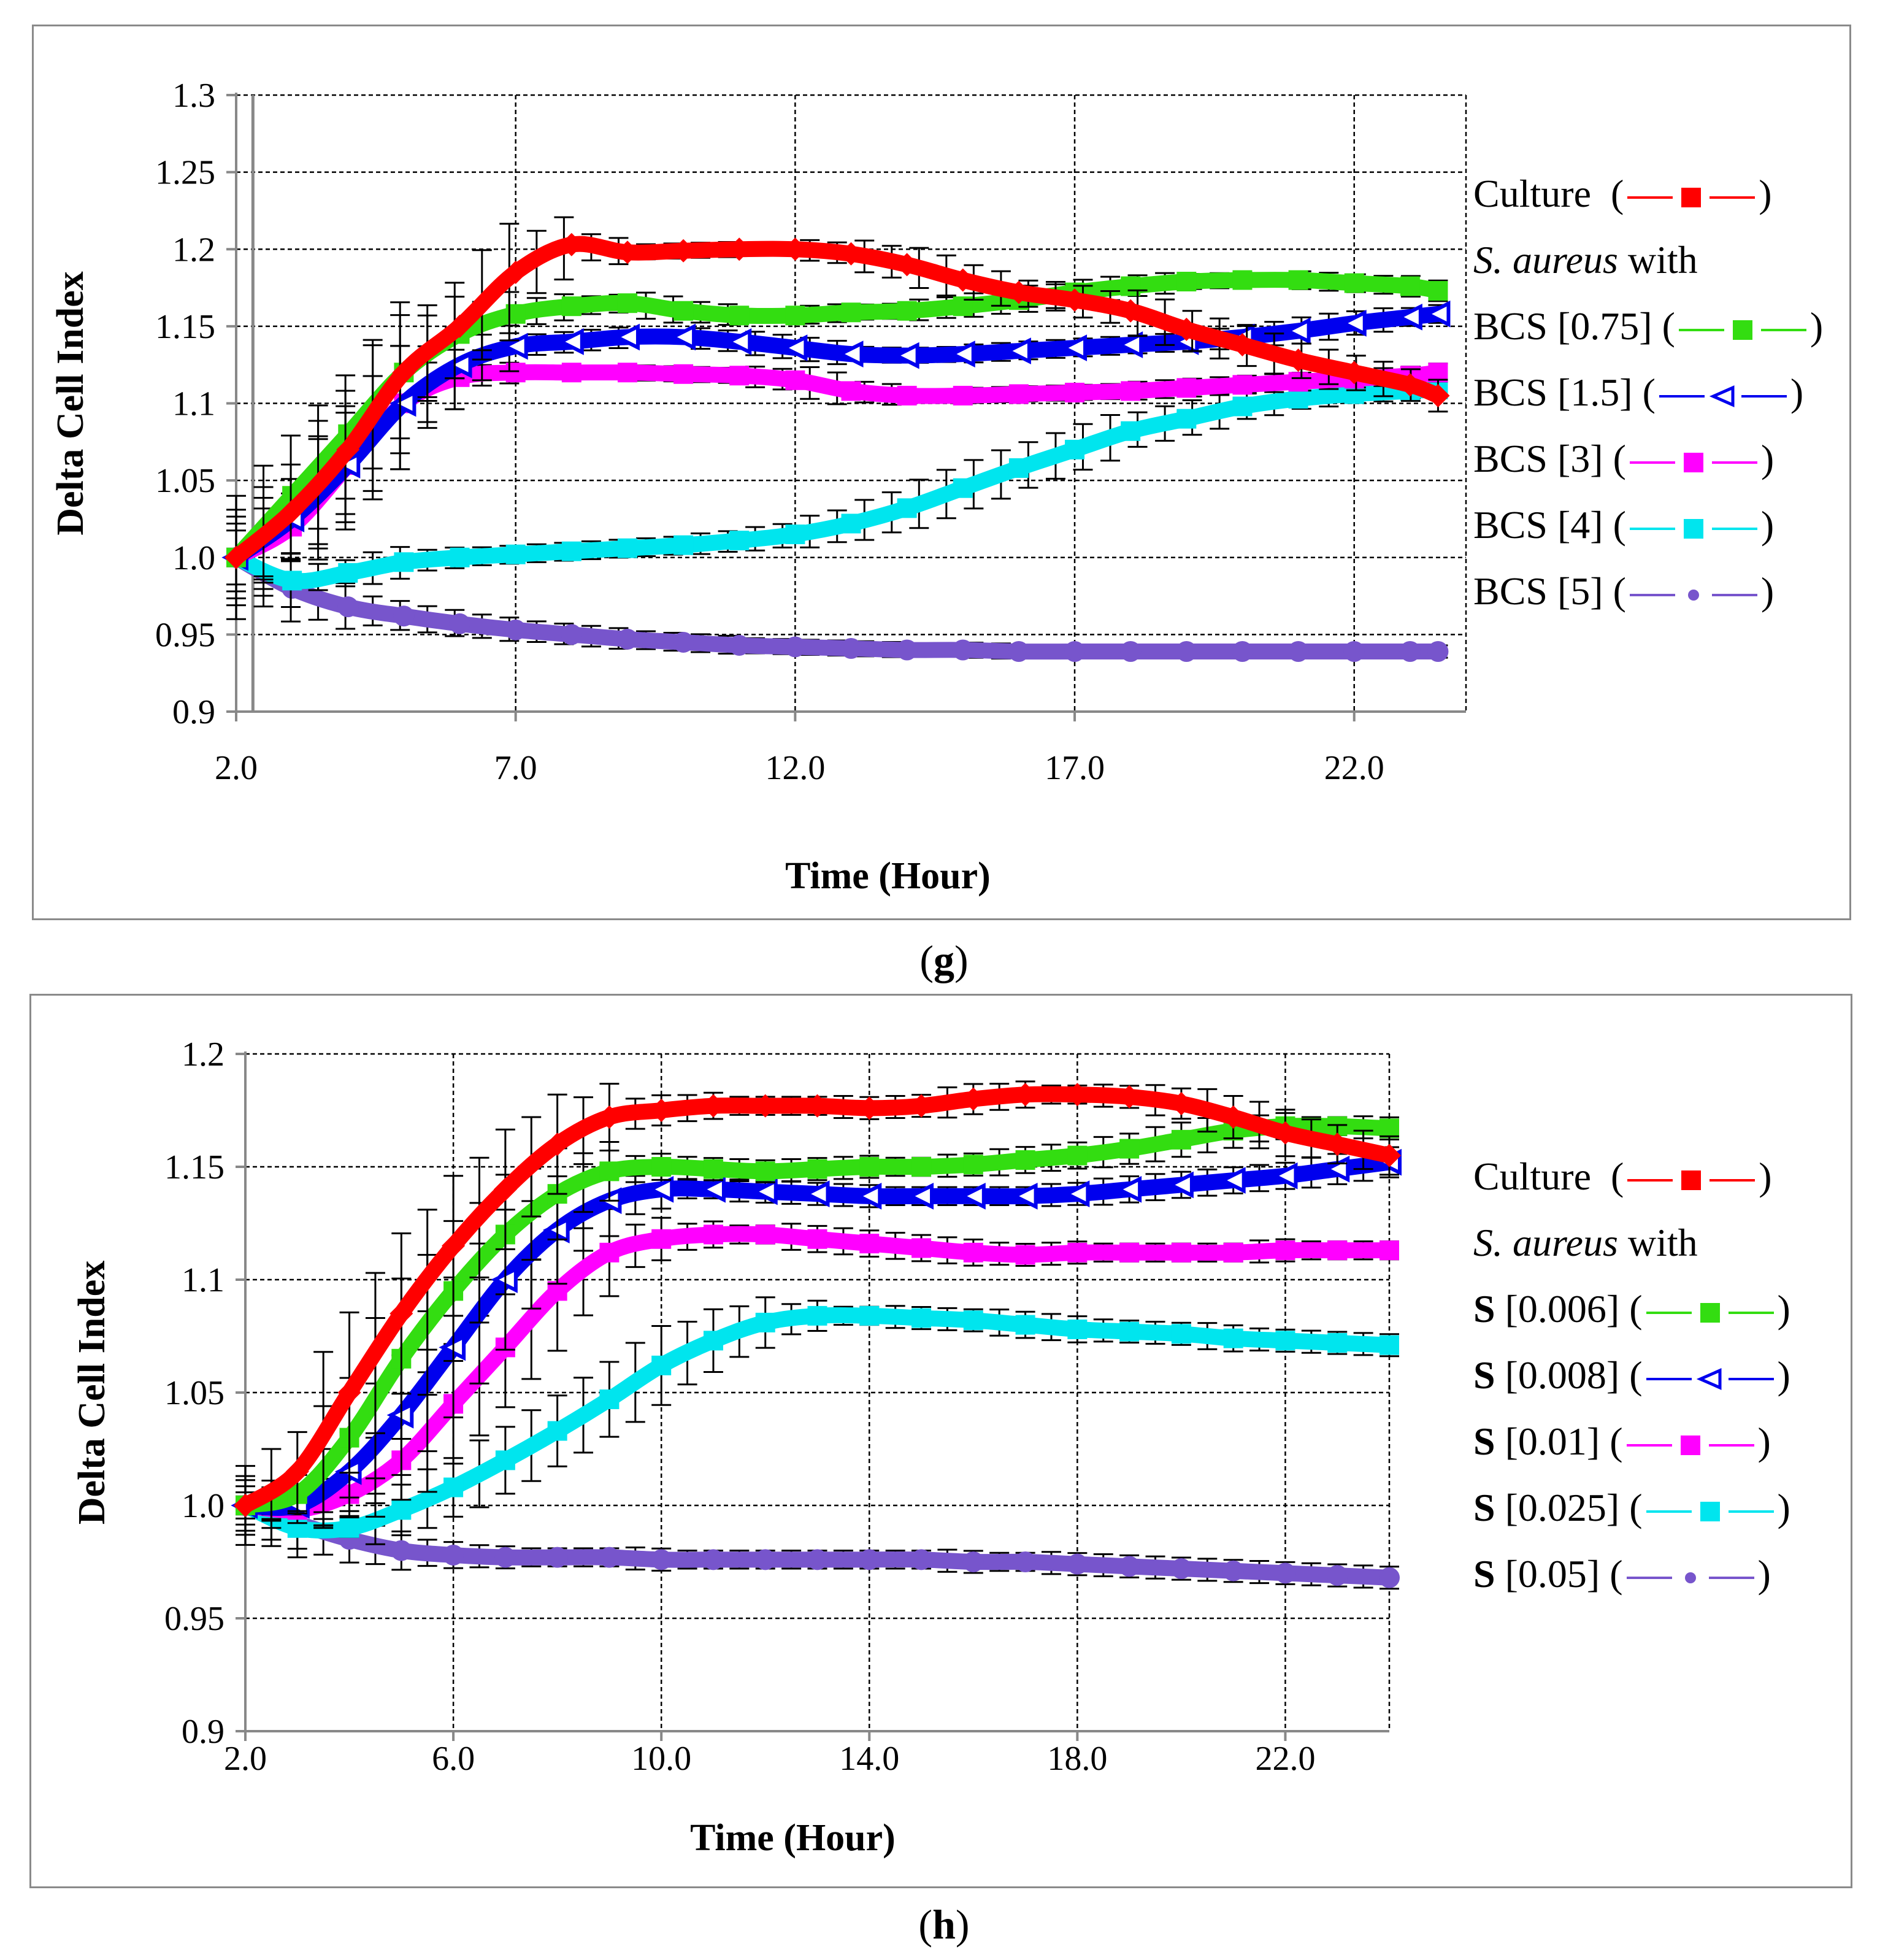 This screenshot has height=1960, width=1888. What do you see at coordinates (185, 327) in the screenshot?
I see `y-tick-label: 1.15` at bounding box center [185, 327].